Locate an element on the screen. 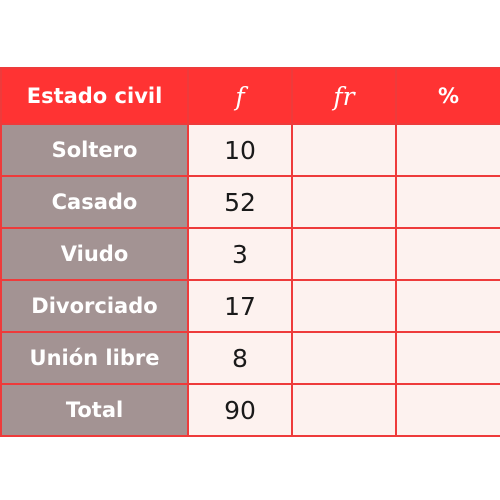 The width and height of the screenshot is (500, 500). header-relative-frequency: fr is located at coordinates (344, 96).